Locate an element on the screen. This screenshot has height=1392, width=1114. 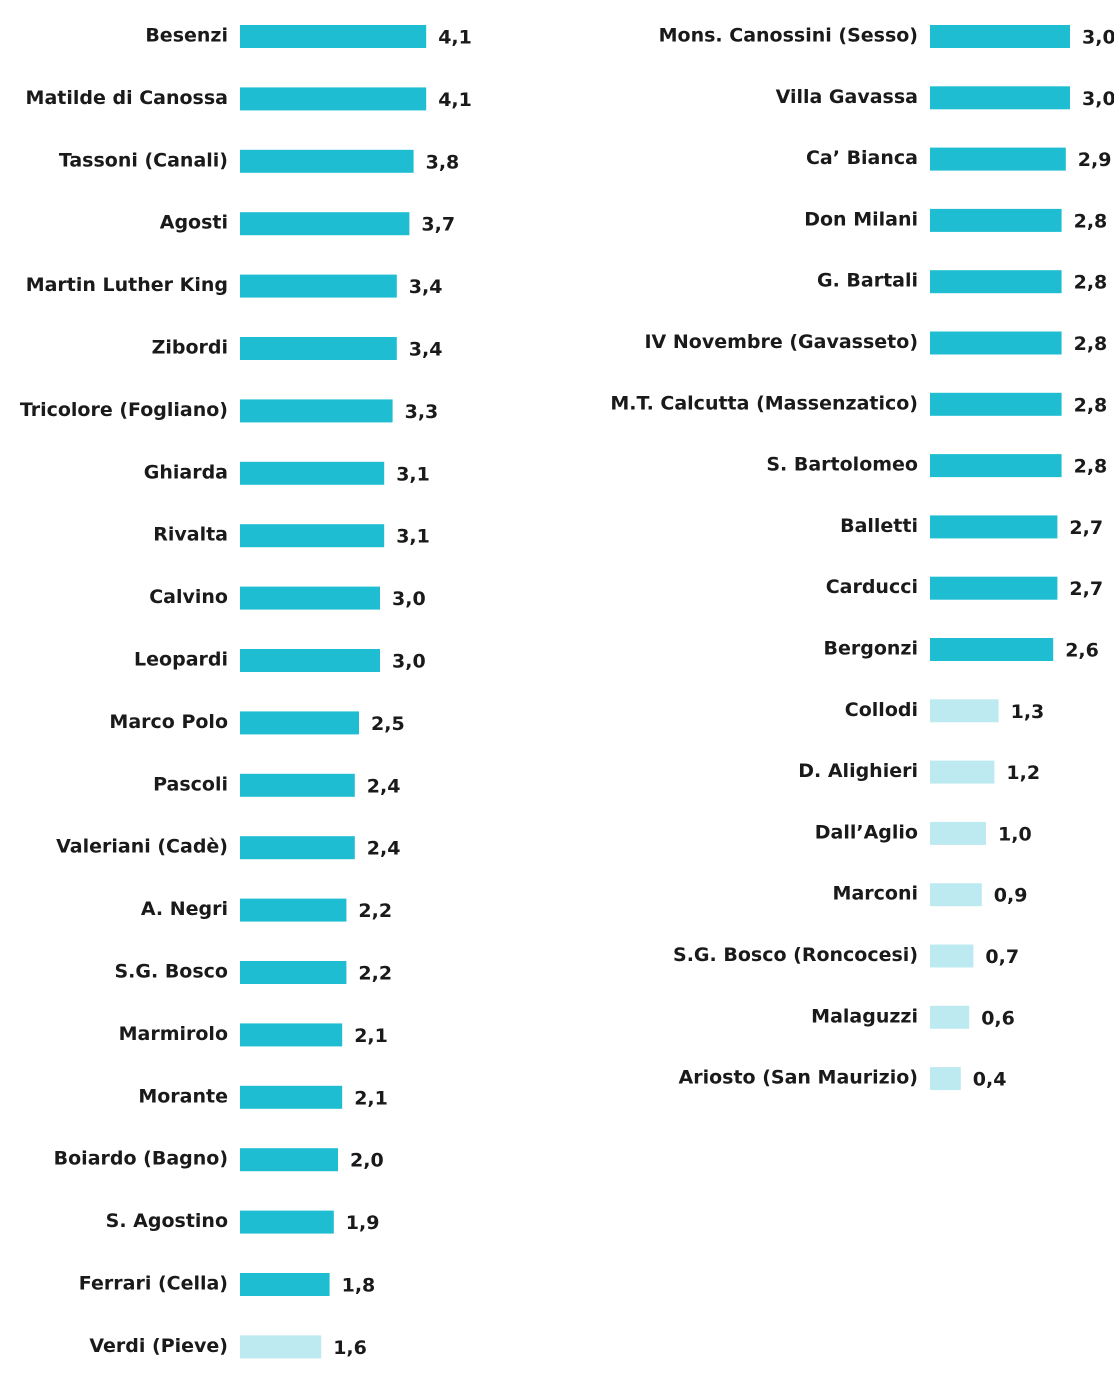
value-label: 1,3 is located at coordinates (1028, 712).